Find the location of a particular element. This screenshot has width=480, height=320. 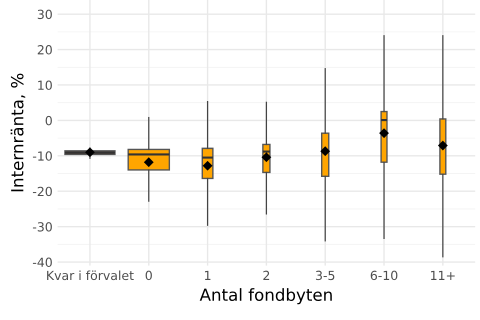

y-tick-label: 0 is located at coordinates (49, 121).